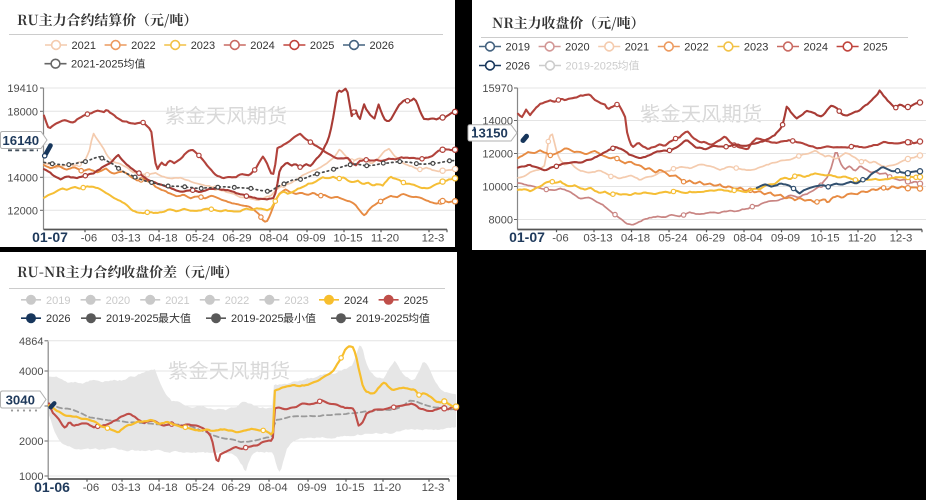 This screenshot has width=926, height=500. What do you see at coordinates (97, 65) in the screenshot?
I see `svg-text: 2021-2025` at bounding box center [97, 65].